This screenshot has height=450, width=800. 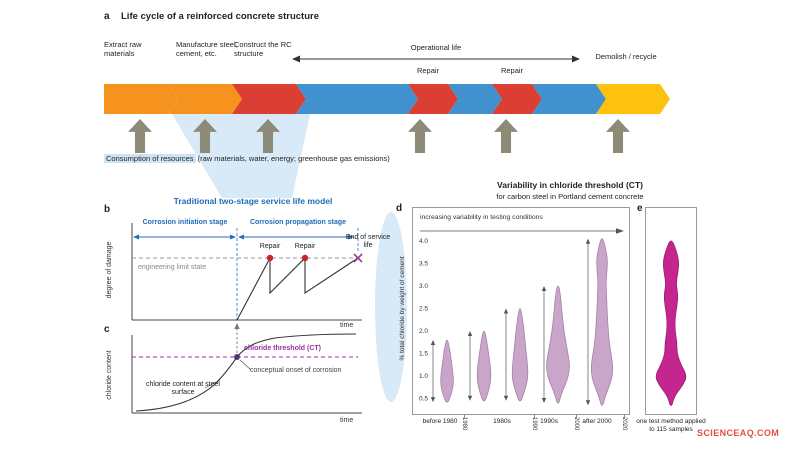 What do you see at coordinates (107, 209) in the screenshot?
I see `panel-b-letter: b` at bounding box center [107, 209].